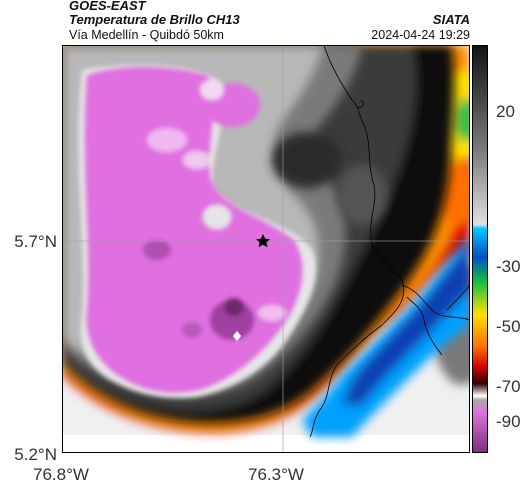 The width and height of the screenshot is (526, 491). What do you see at coordinates (276, 474) in the screenshot?
I see `lon-tick-76.3: 76.3°W` at bounding box center [276, 474].